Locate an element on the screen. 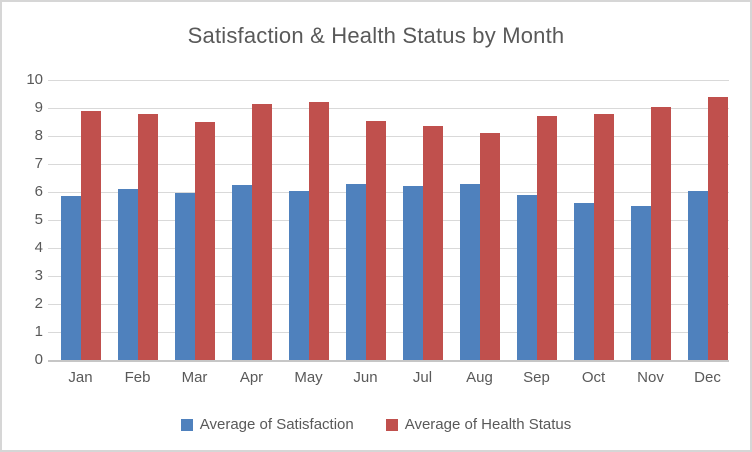  health-status-bar-oct is located at coordinates (604, 237).